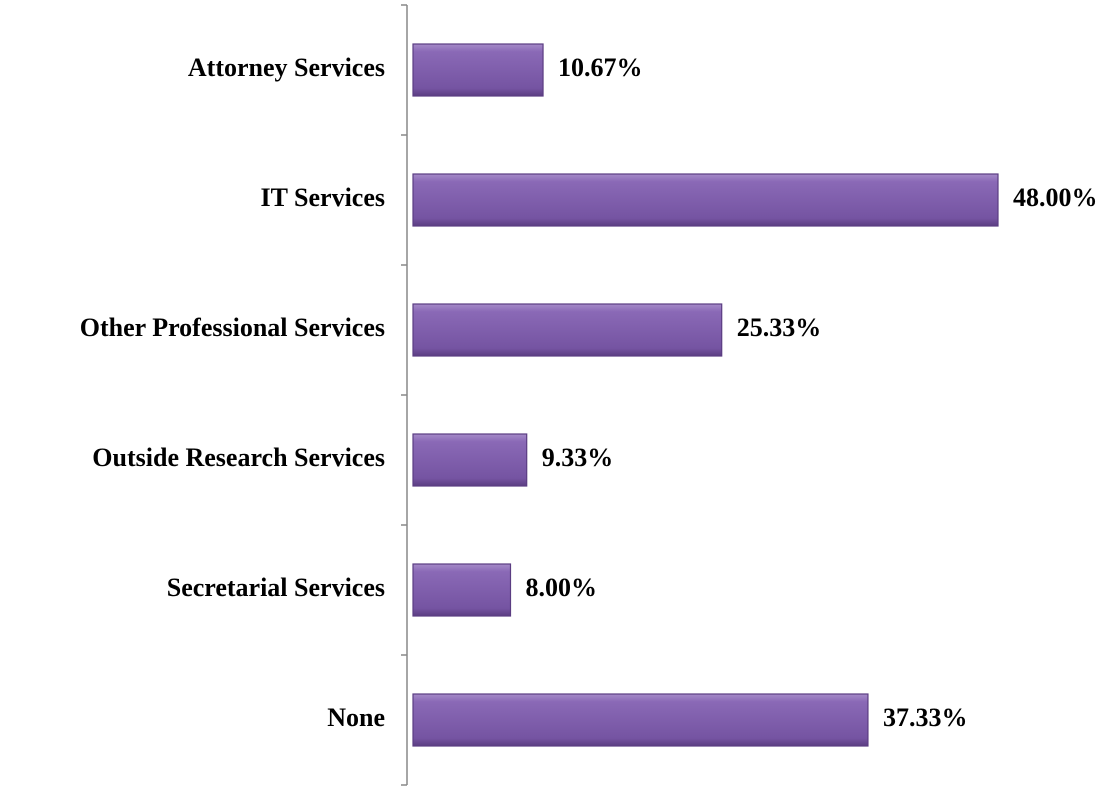 The image size is (1116, 791). I want to click on category-label: Other Professional Services, so click(232, 327).